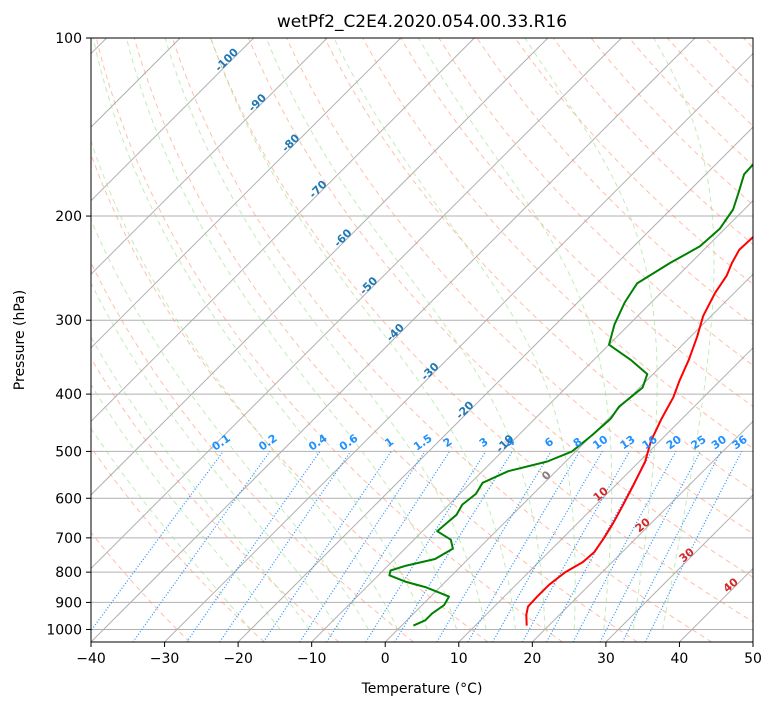 This screenshot has width=775, height=708. I want to click on mixing-ratio-label: 10, so click(600, 443).